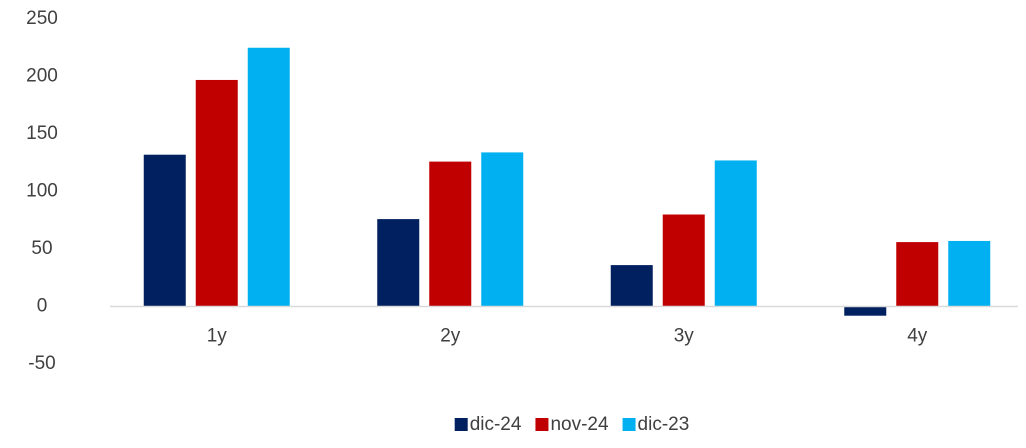 The image size is (1026, 448). Describe the element at coordinates (684, 336) in the screenshot. I see `x-tick-label: 3y` at that location.